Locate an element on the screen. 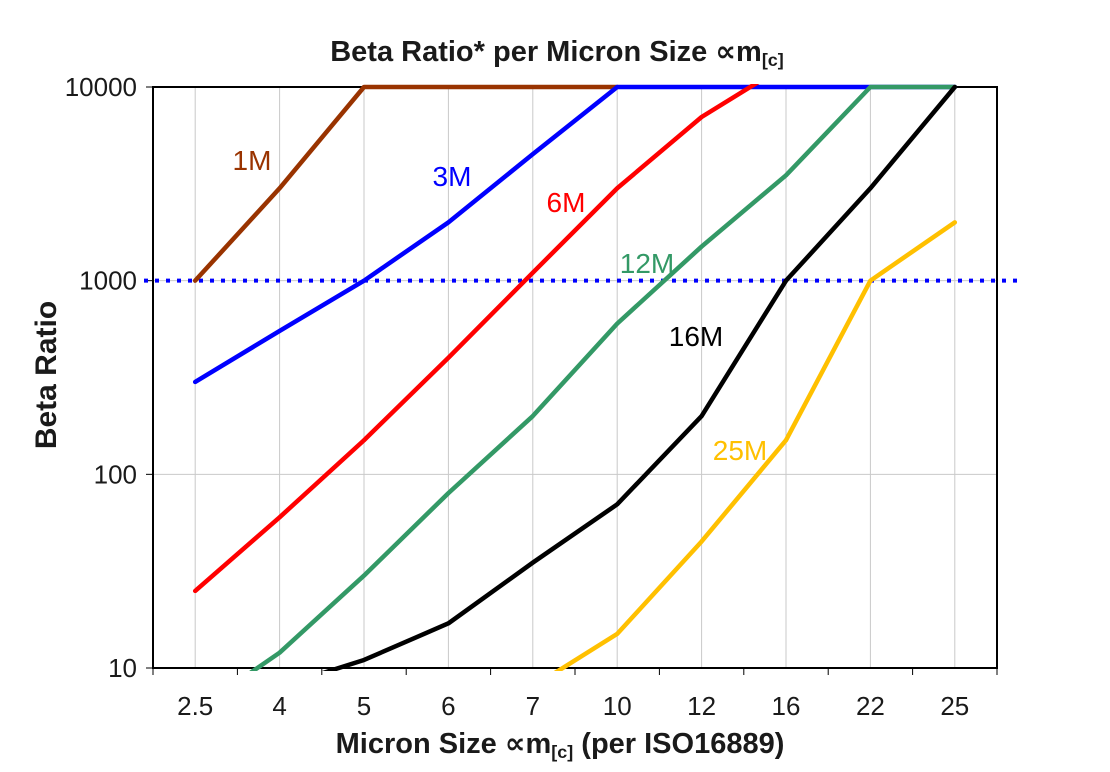  x-tick-label-4: 4 is located at coordinates (279, 706).